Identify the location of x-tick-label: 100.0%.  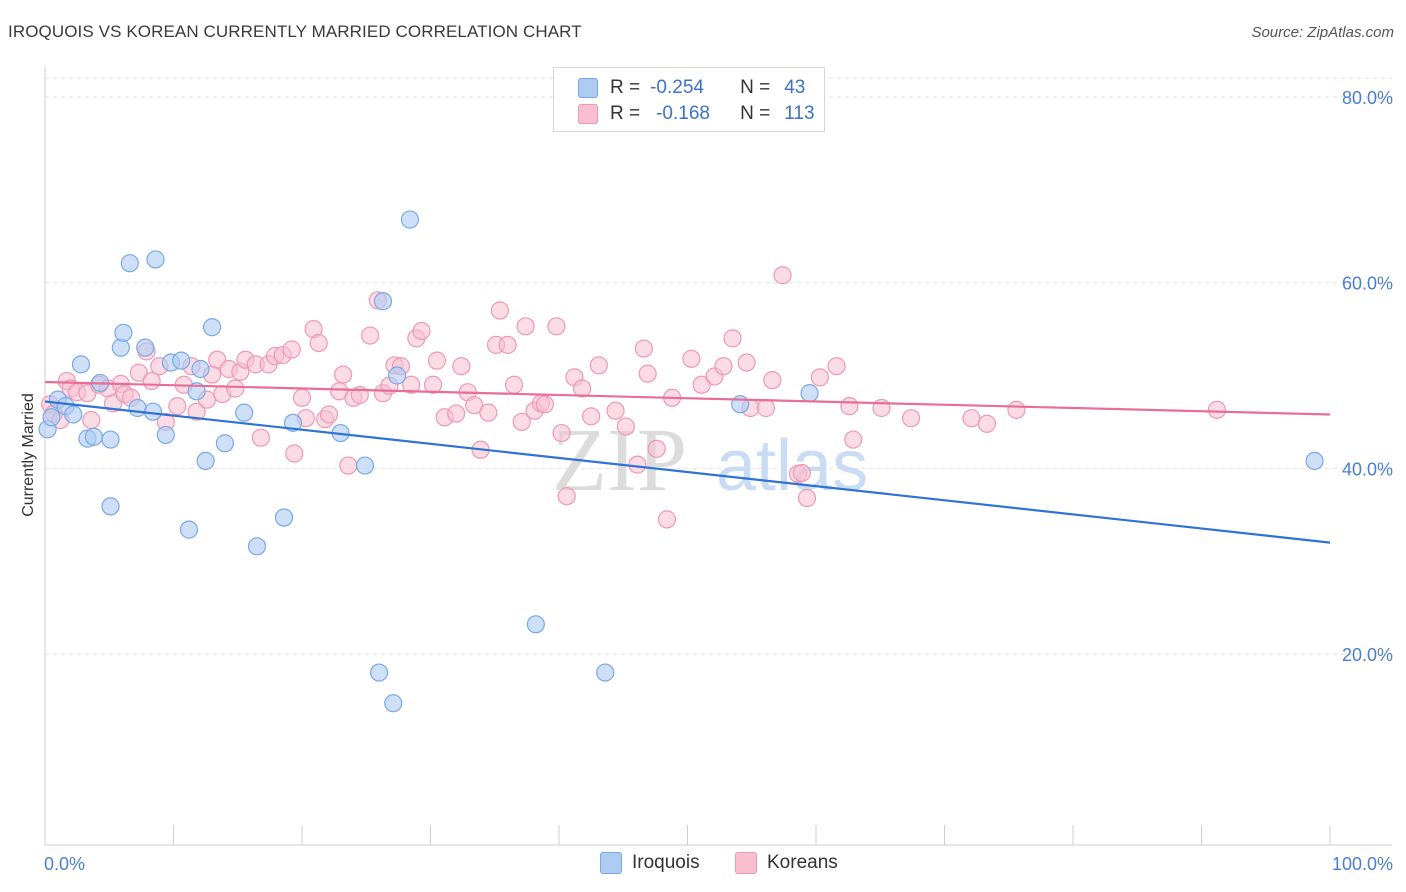
(1362, 864).